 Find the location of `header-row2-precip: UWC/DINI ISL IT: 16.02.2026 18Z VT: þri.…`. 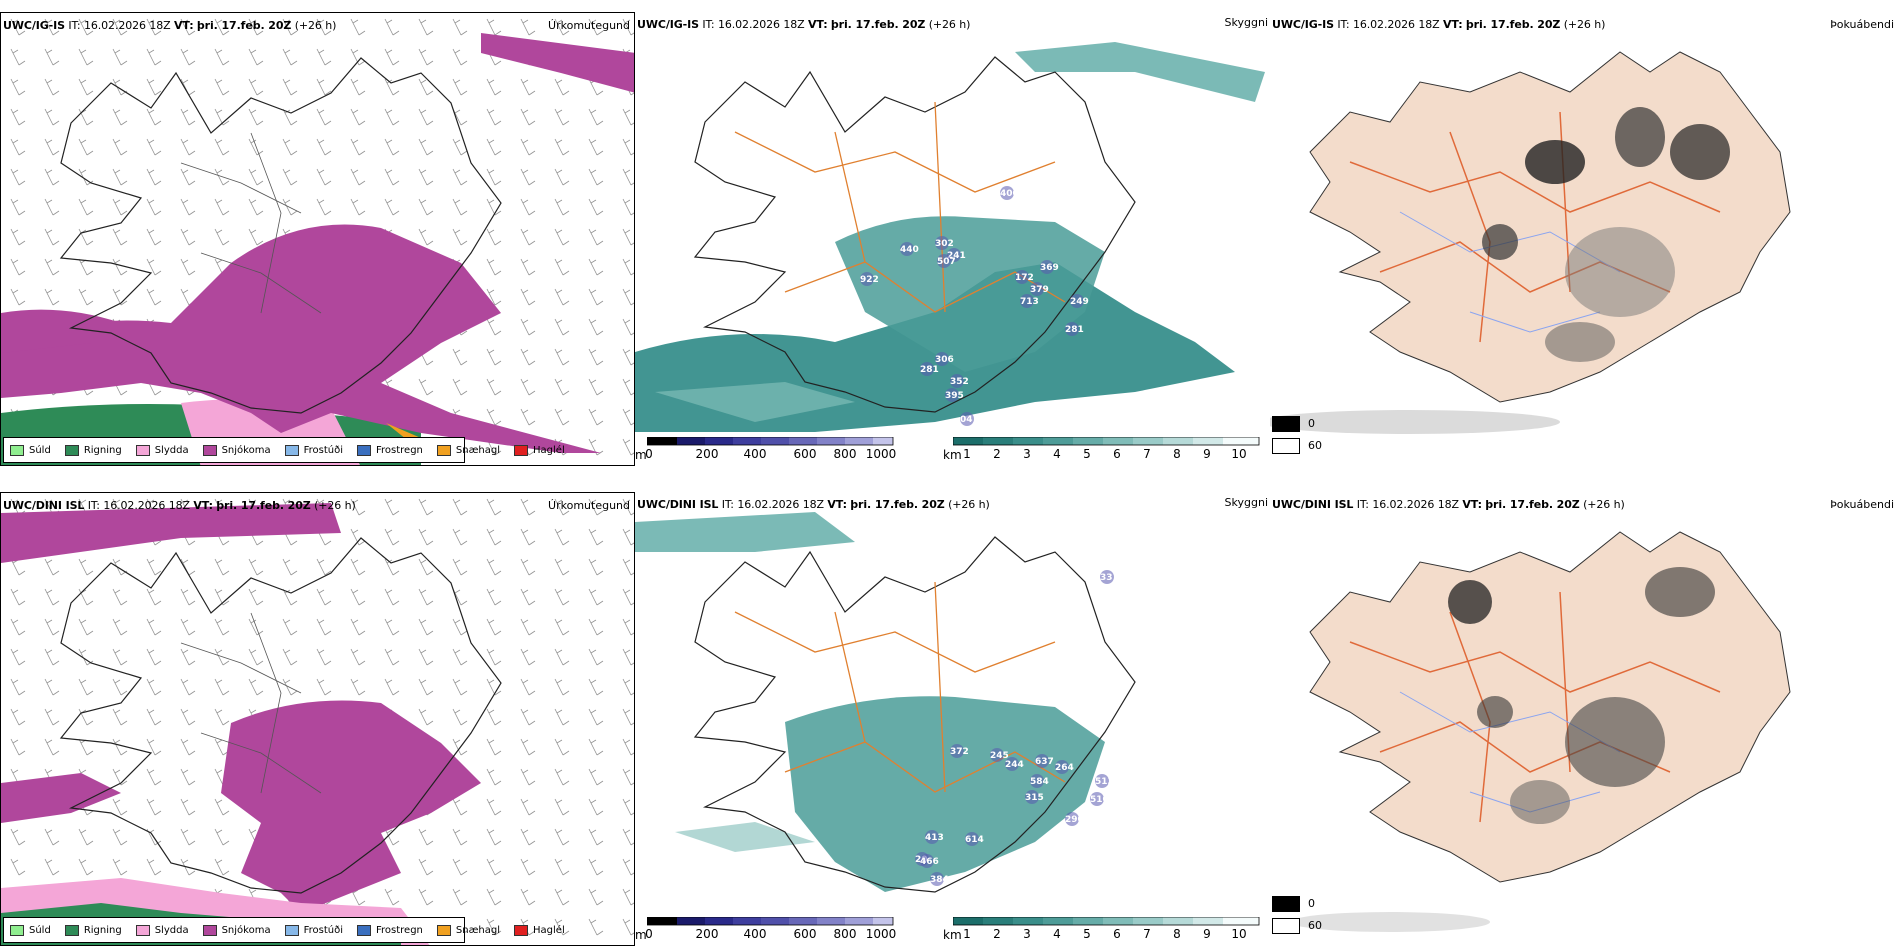

header-row2-precip: UWC/DINI ISL IT: 16.02.2026 18Z VT: þri.… is located at coordinates (179, 505).